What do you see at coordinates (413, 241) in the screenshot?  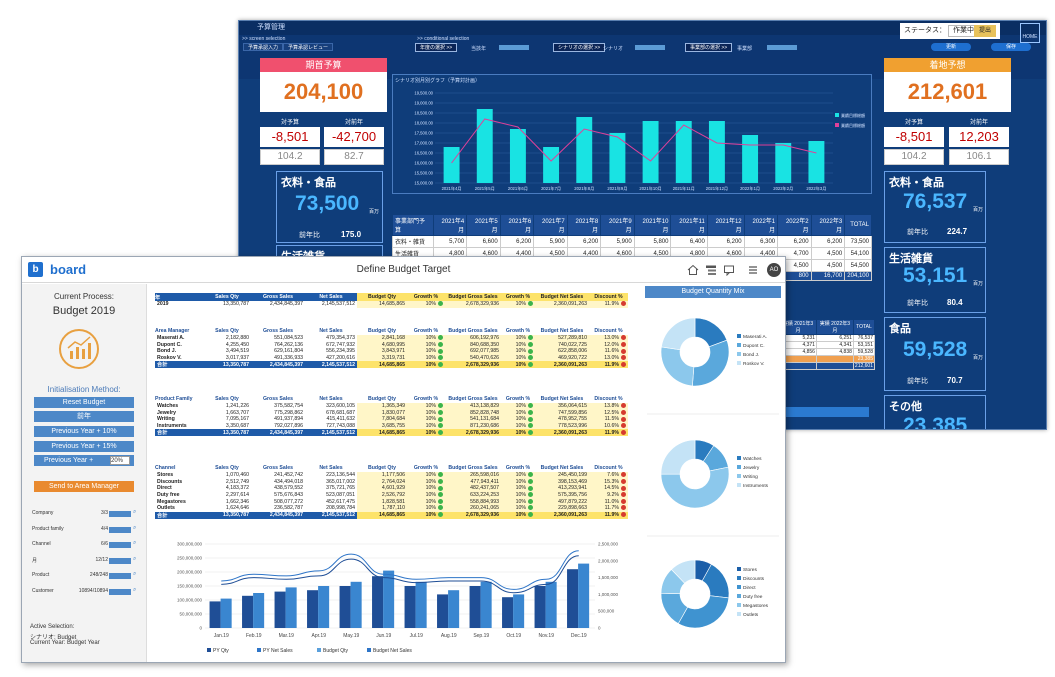 I see `back-table-cell: 衣料・雑貨` at bounding box center [413, 241].